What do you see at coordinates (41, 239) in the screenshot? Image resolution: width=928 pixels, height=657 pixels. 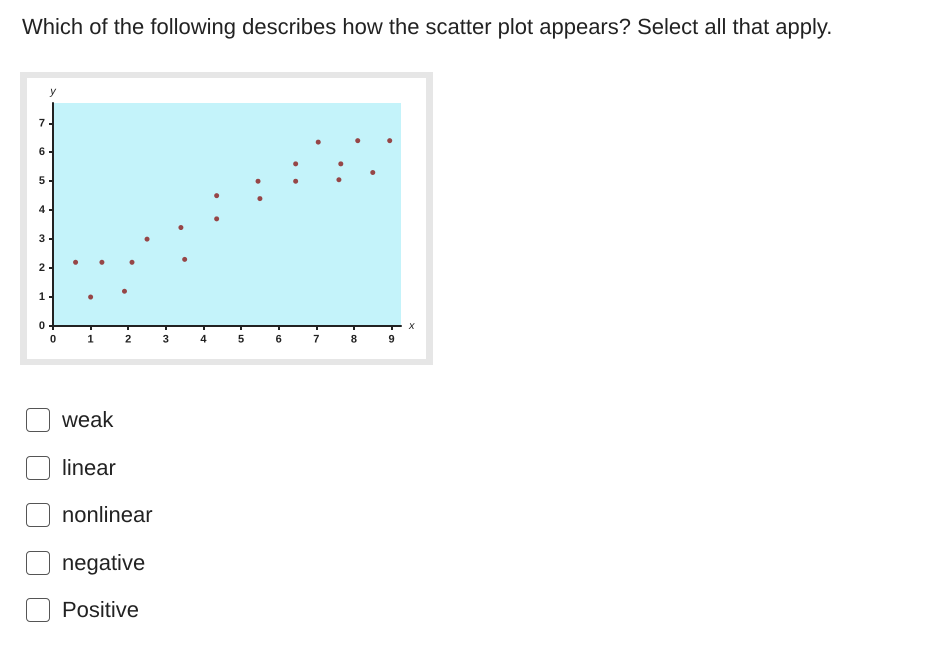 I see `y-tick-label: 3` at bounding box center [41, 239].